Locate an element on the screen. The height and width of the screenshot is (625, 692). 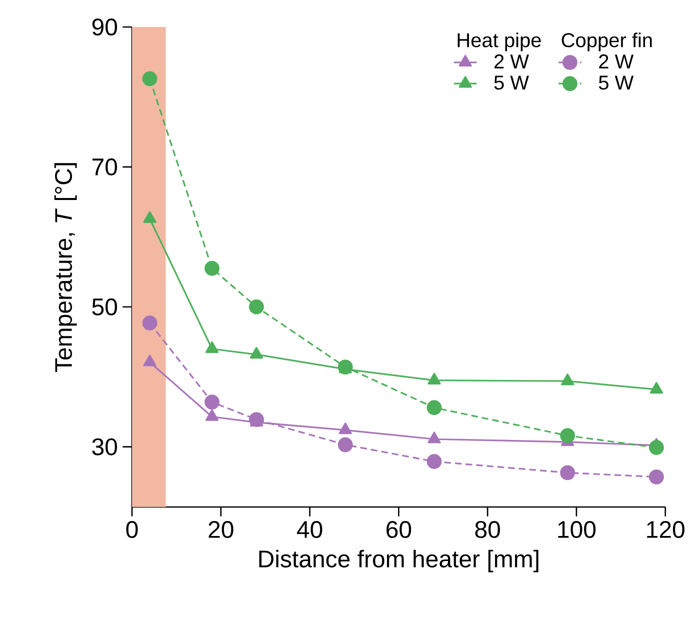
x-tick-label: 100 is located at coordinates (577, 529).